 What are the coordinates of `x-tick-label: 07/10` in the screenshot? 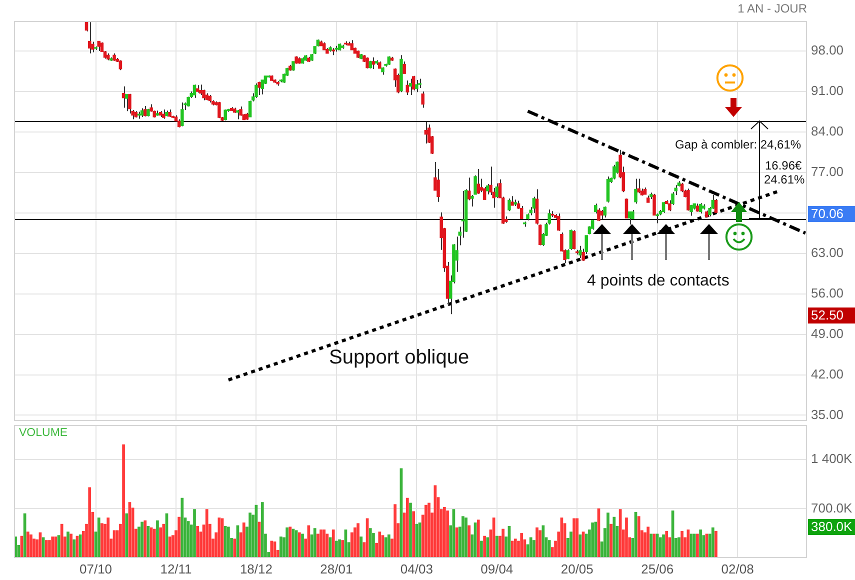 It's located at (95, 568).